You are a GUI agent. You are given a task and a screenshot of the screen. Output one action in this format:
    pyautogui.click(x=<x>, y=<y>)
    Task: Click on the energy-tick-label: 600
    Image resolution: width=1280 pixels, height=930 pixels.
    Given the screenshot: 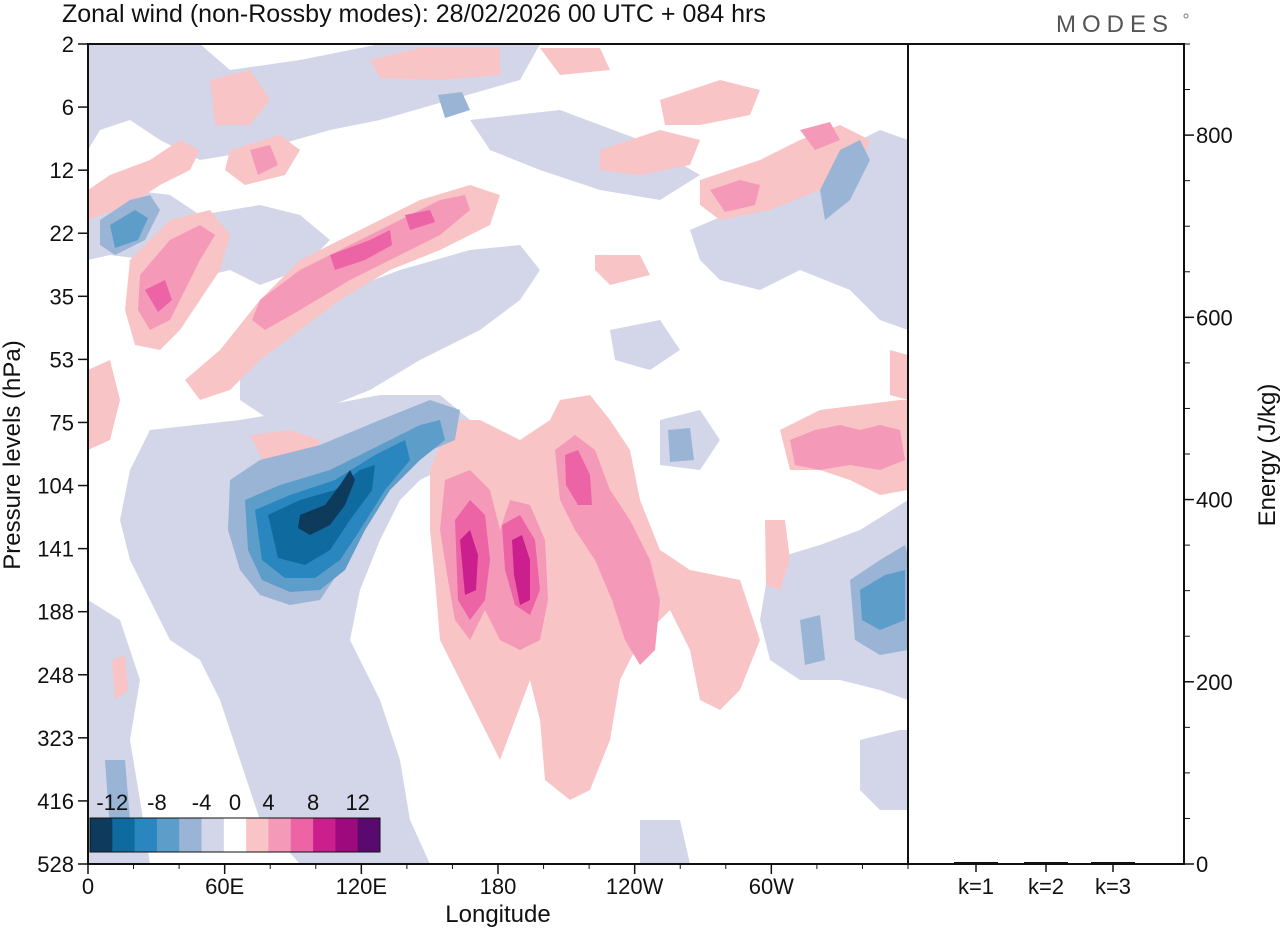 What is the action you would take?
    pyautogui.click(x=1214, y=317)
    